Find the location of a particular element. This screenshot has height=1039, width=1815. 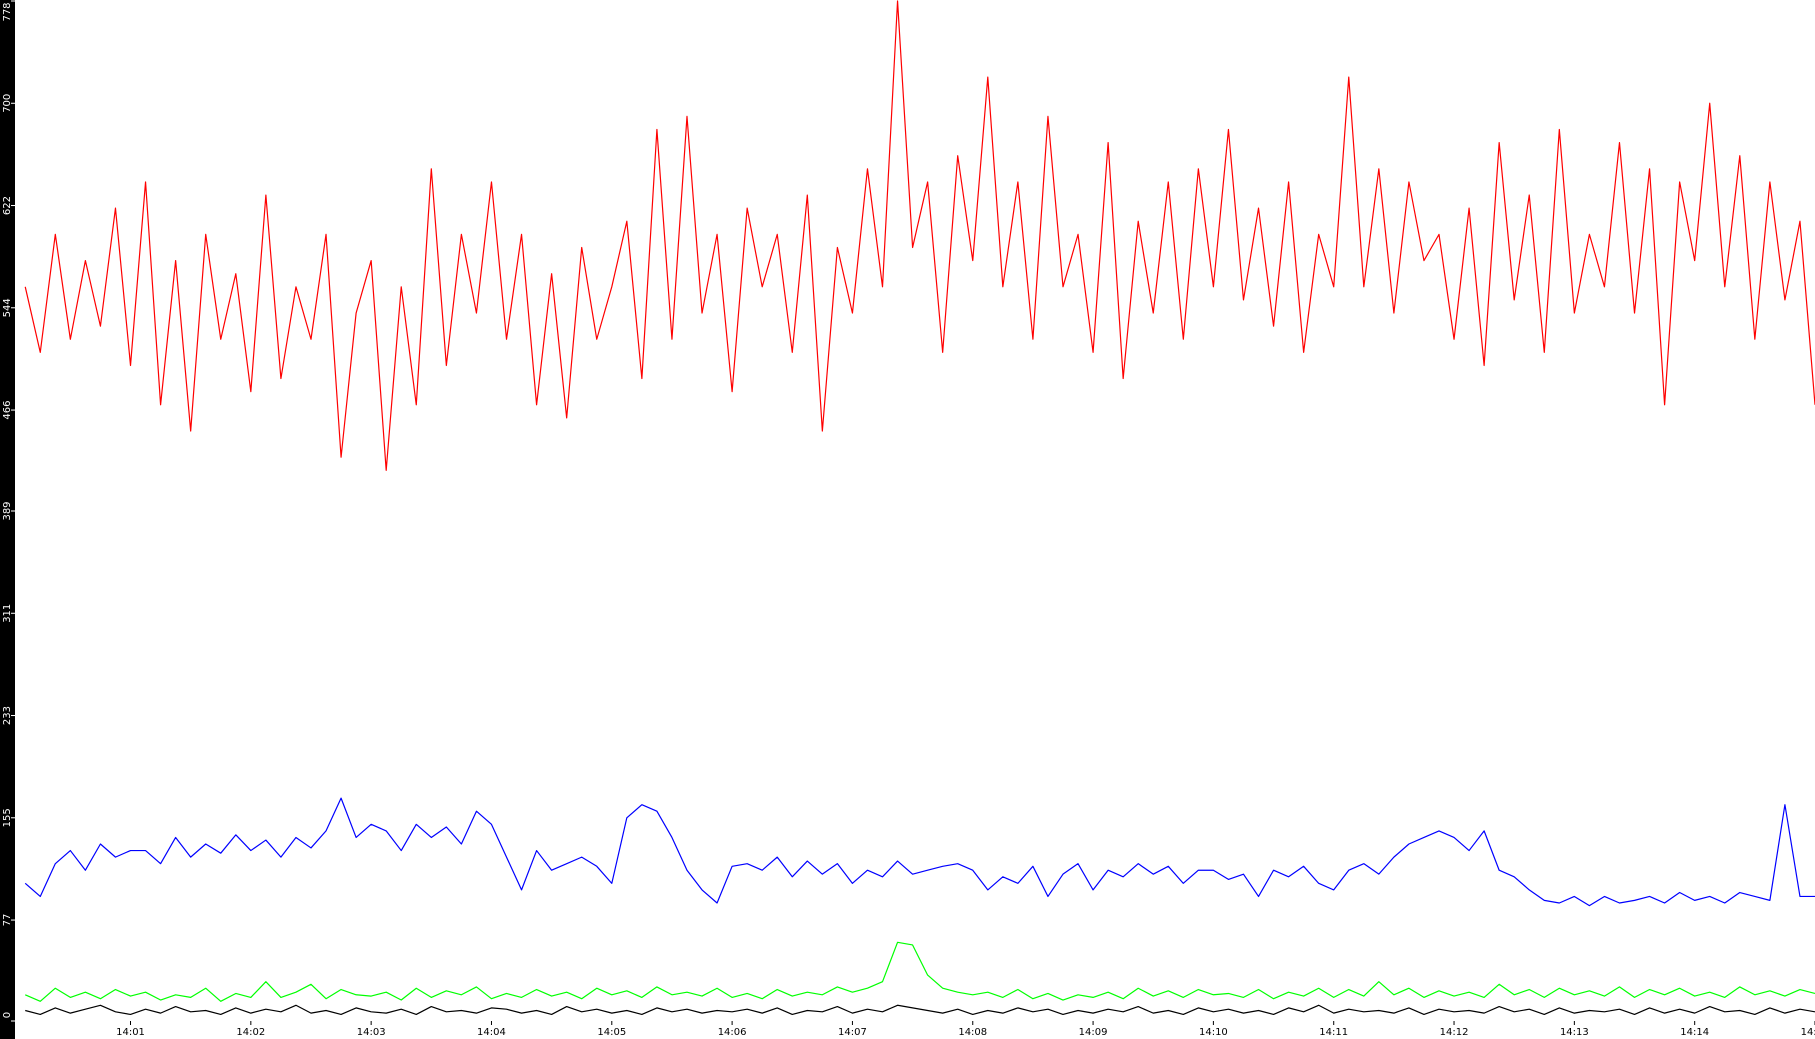

y-tick-label: 155 is located at coordinates (7, 817).